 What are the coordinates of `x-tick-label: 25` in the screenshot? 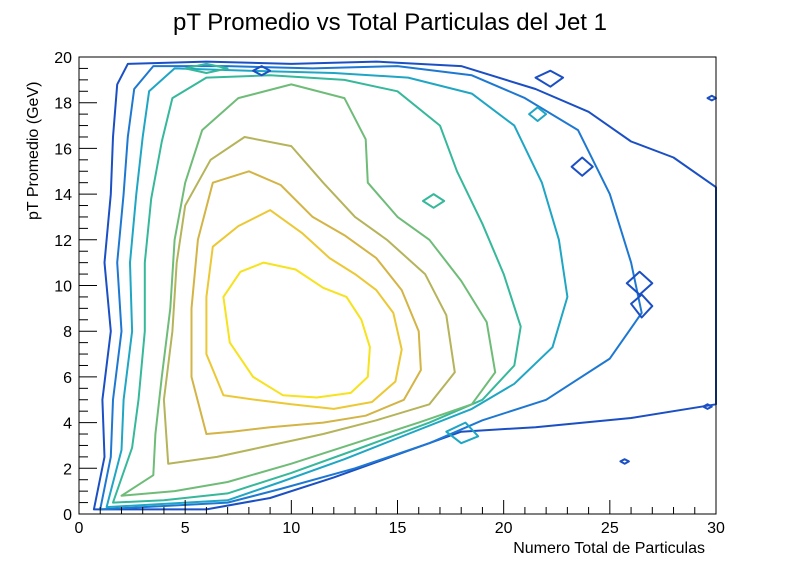 It's located at (610, 528).